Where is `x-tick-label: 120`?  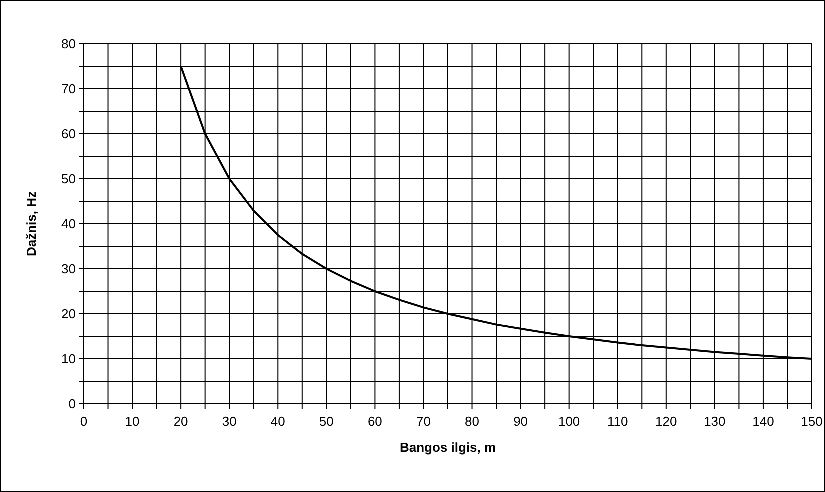 x-tick-label: 120 is located at coordinates (667, 421).